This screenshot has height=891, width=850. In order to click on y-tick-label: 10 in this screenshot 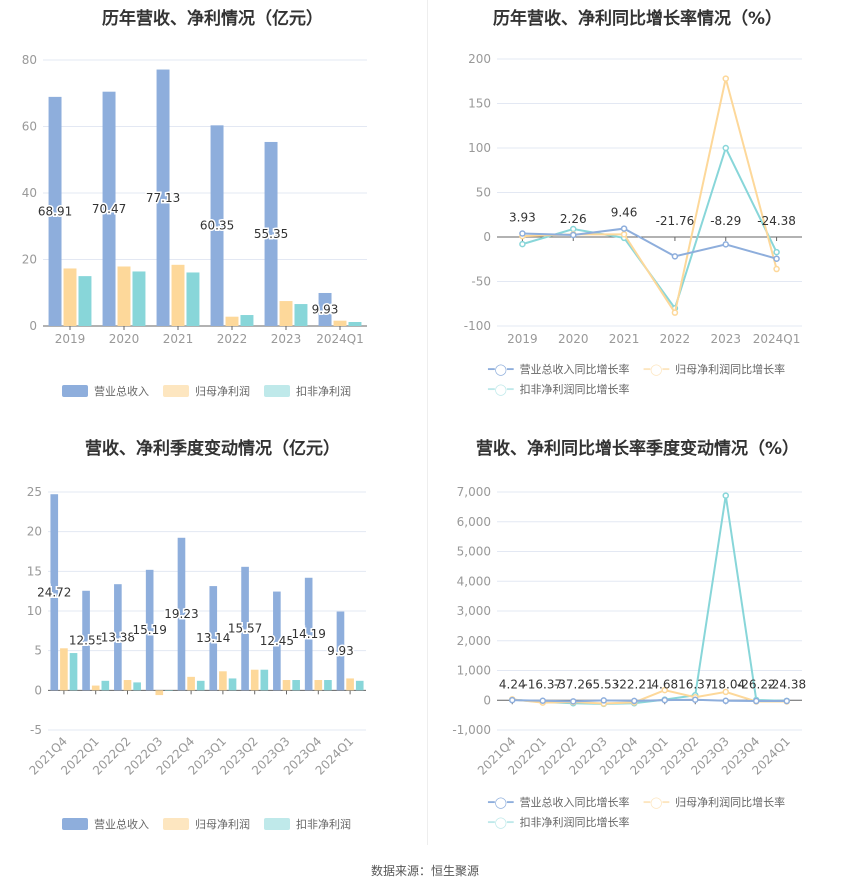, I will do `click(34, 611)`.